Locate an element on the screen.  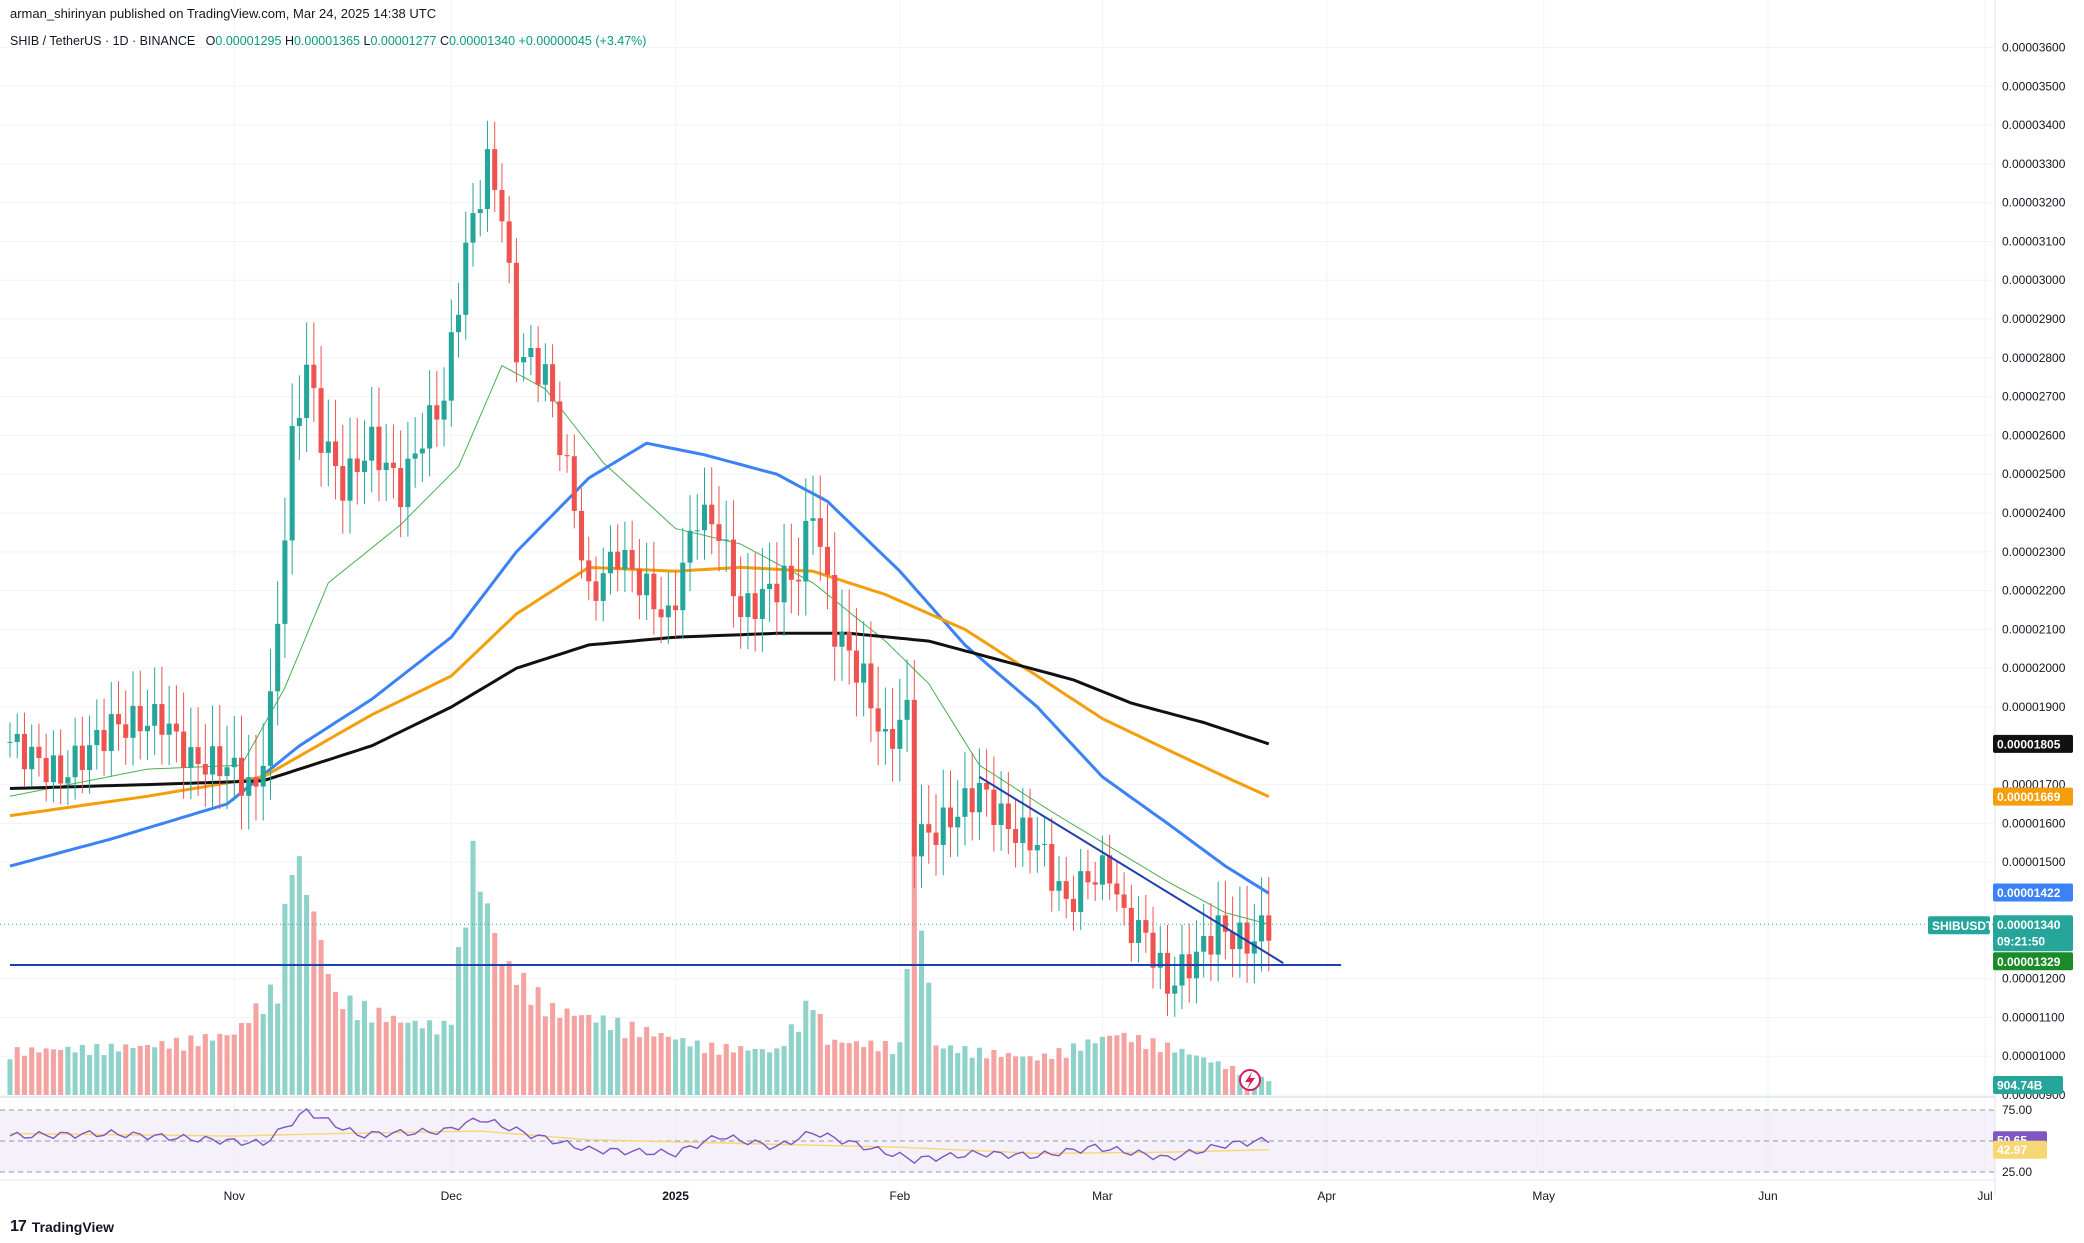
price-tick-label: 0.00003500 is located at coordinates (2034, 86).